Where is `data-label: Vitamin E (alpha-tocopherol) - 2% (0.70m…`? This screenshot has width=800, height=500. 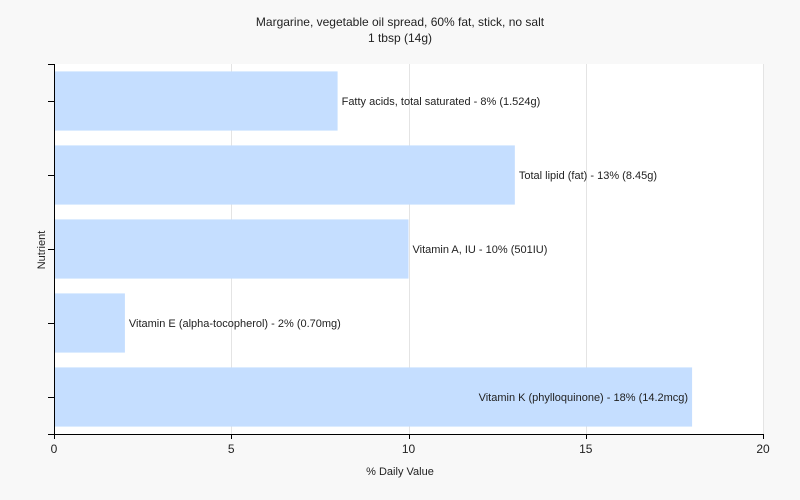 data-label: Vitamin E (alpha-tocopherol) - 2% (0.70m… is located at coordinates (235, 324).